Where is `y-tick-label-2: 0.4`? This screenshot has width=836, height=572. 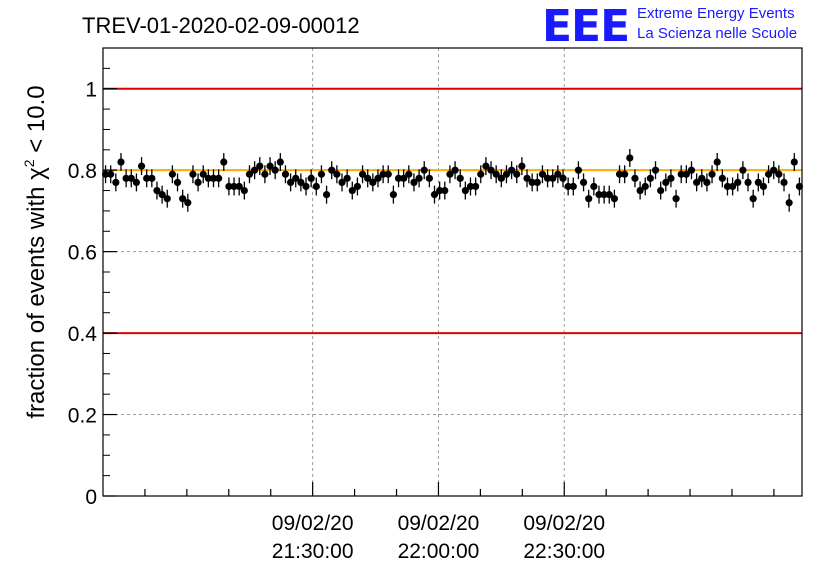
y-tick-label-2: 0.4 is located at coordinates (83, 334).